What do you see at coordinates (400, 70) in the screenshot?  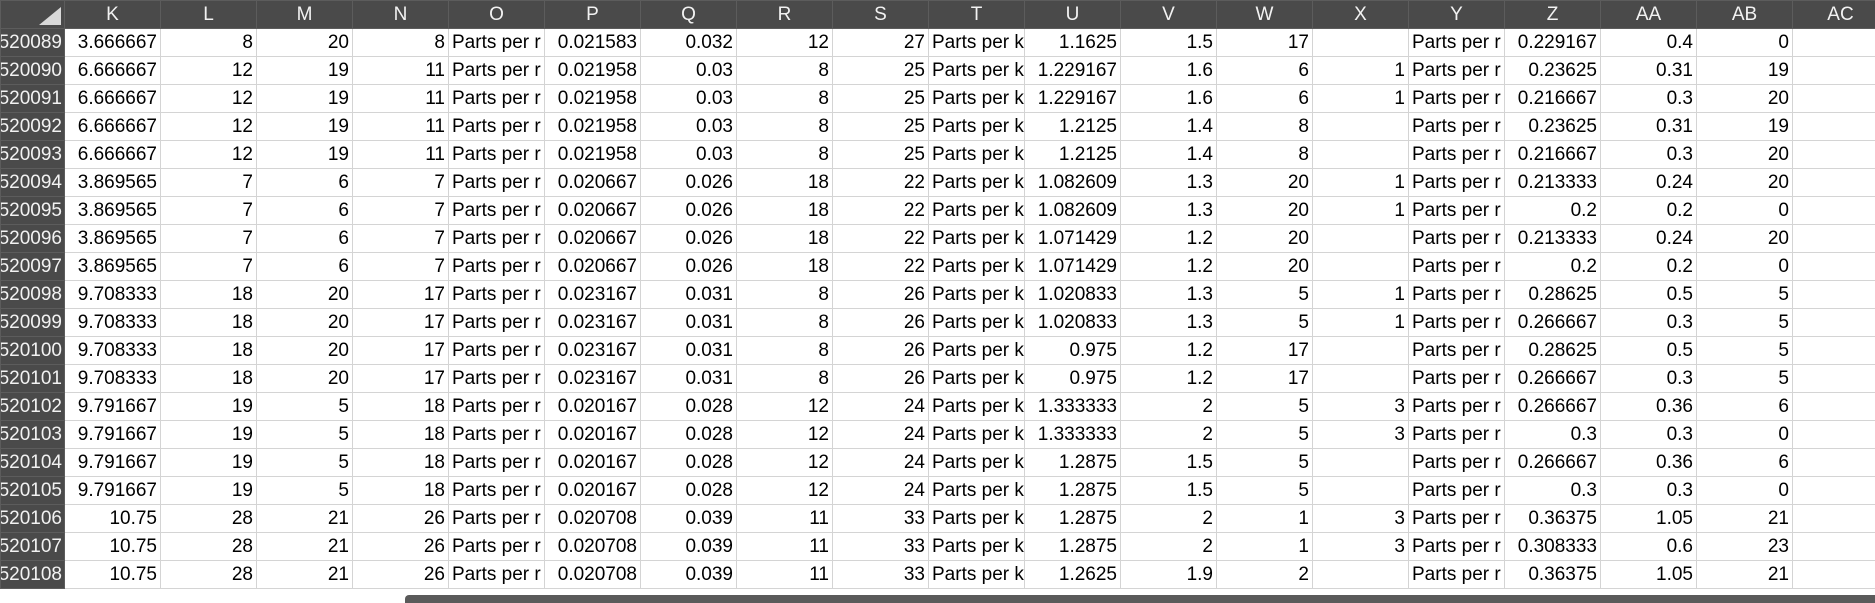 I see `cell-n: 11` at bounding box center [400, 70].